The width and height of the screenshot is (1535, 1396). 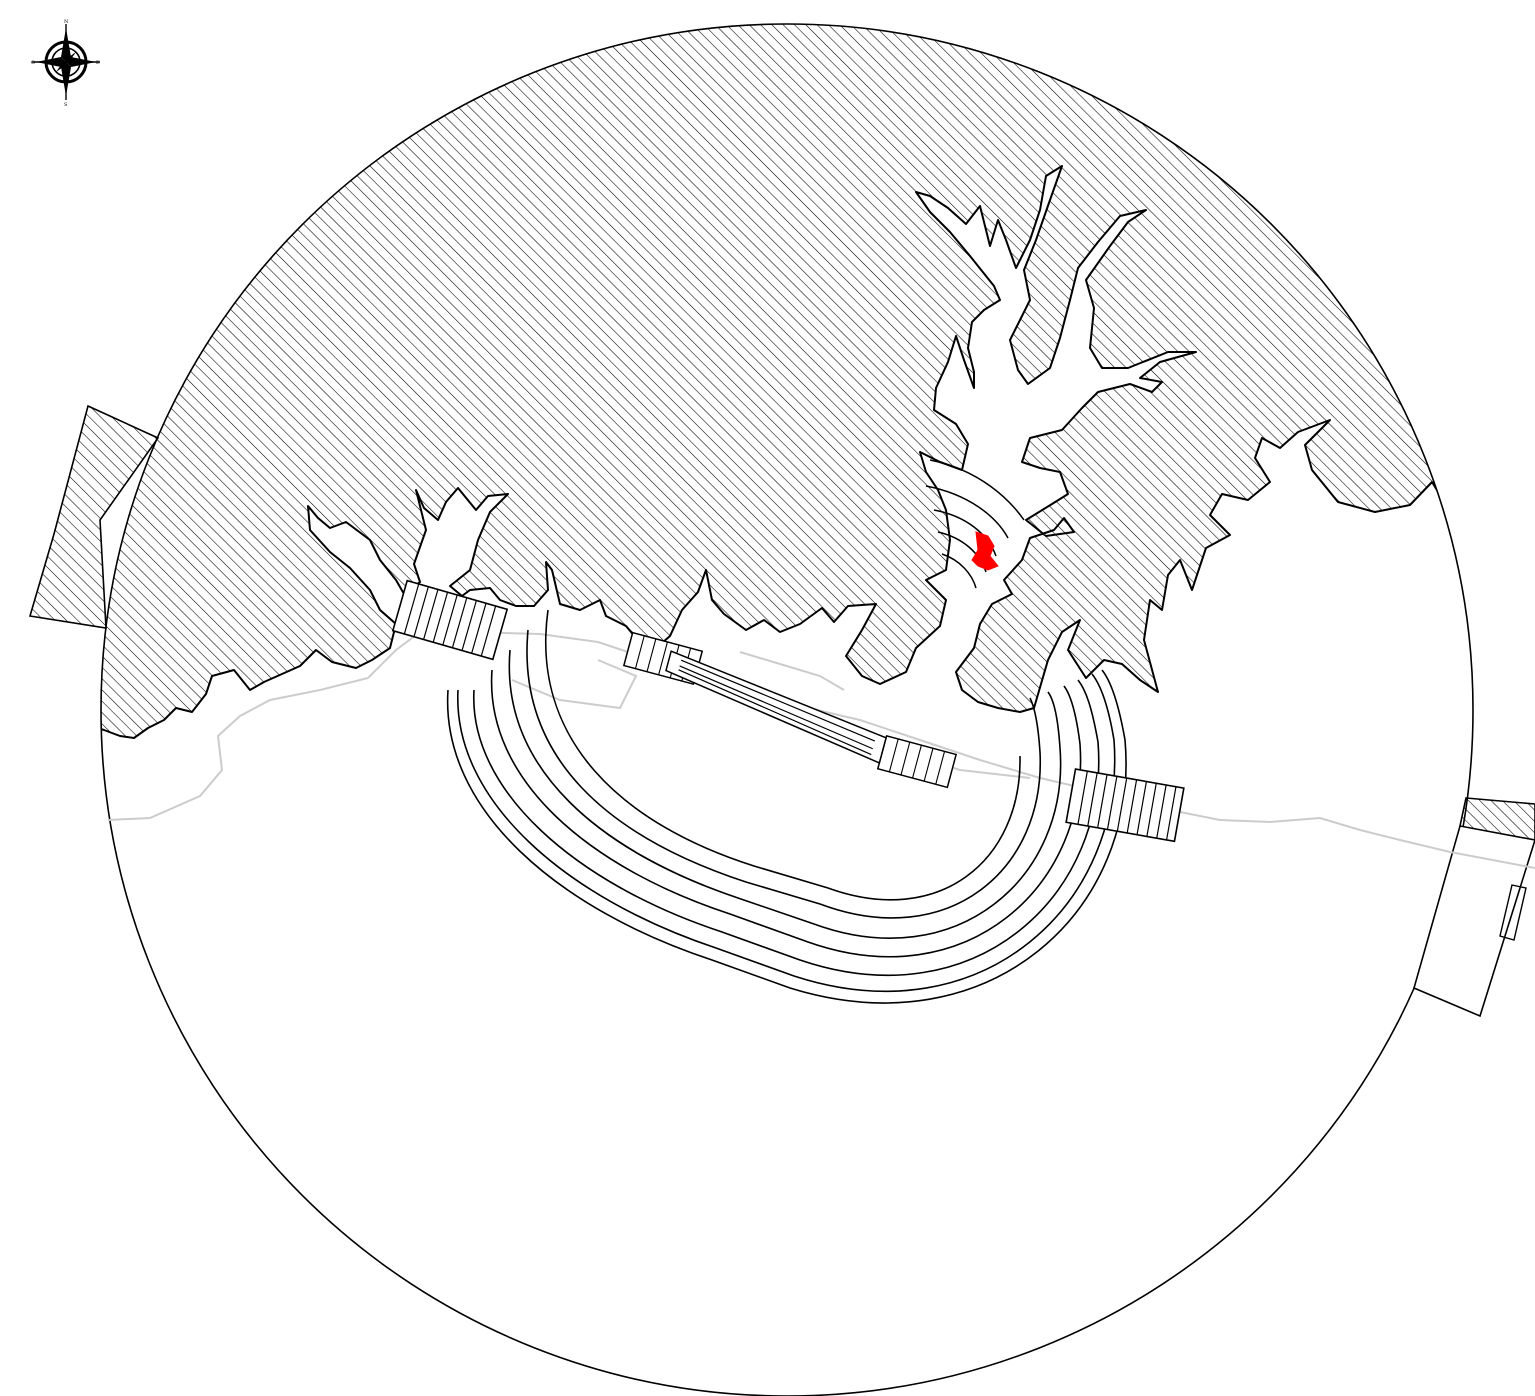 I want to click on west-stand, so click(x=450, y=620).